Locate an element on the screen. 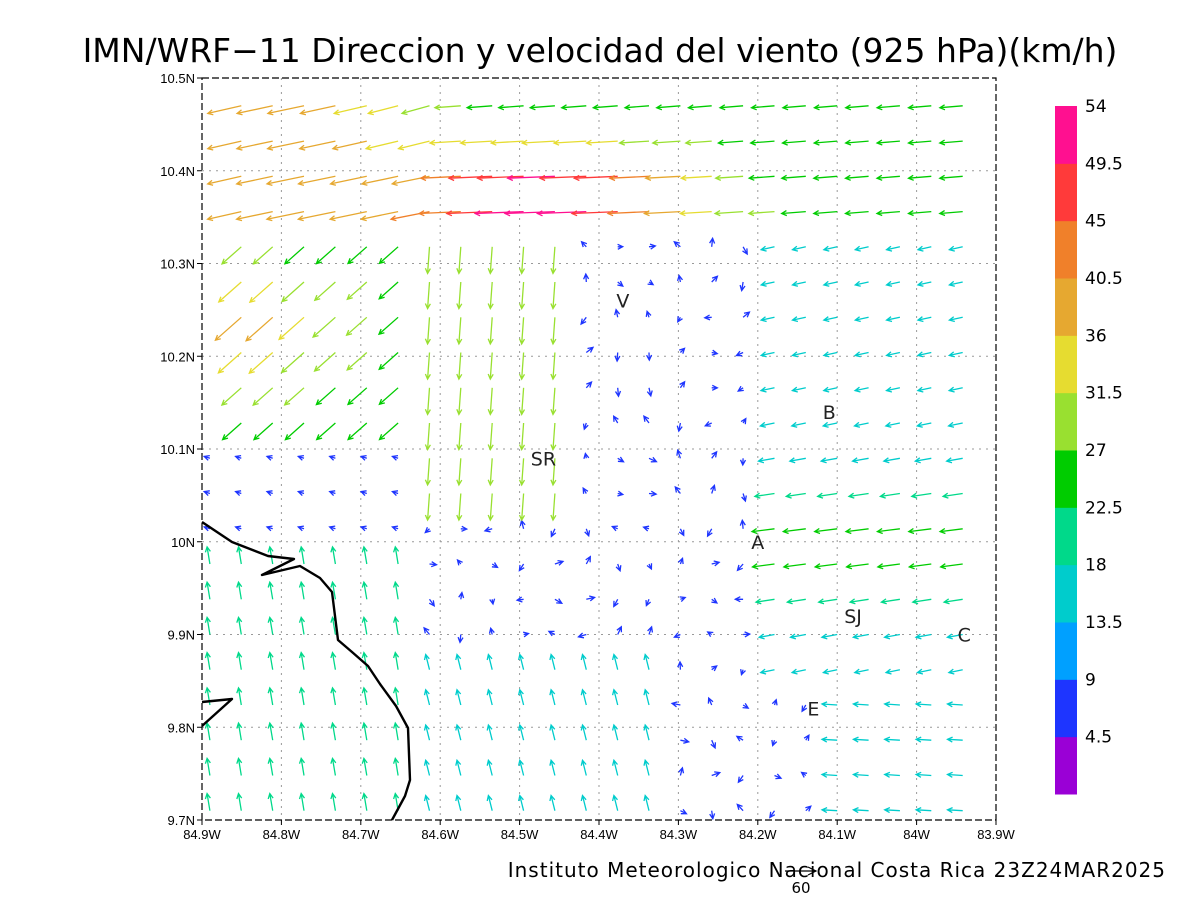  coastline-southwest is located at coordinates (217, 712).